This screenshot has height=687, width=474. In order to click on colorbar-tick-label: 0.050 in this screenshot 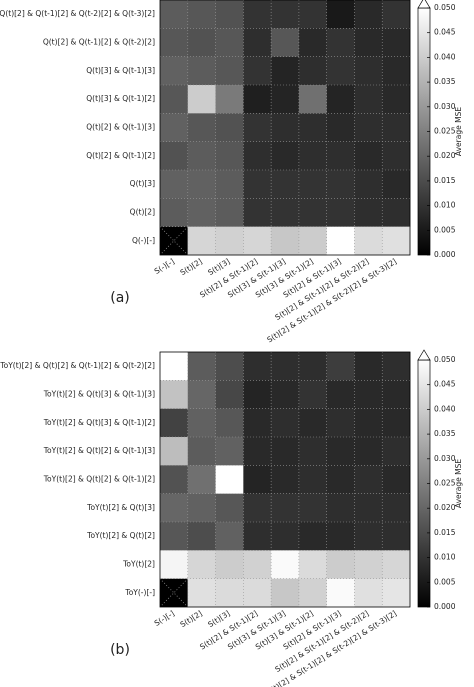, I will do `click(445, 7)`.